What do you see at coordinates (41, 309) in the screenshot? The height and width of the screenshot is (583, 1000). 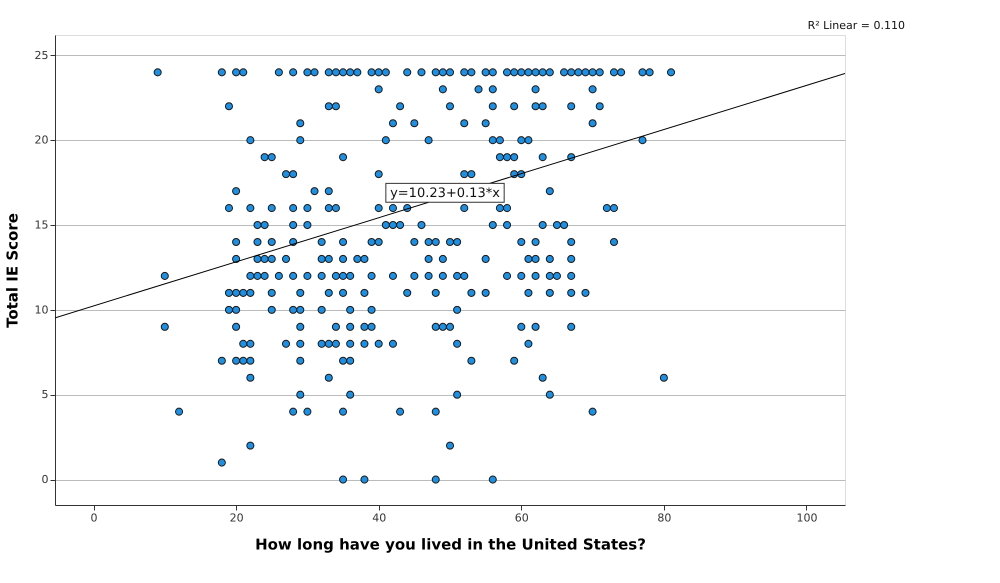 I see `y-tick-label: 10` at bounding box center [41, 309].